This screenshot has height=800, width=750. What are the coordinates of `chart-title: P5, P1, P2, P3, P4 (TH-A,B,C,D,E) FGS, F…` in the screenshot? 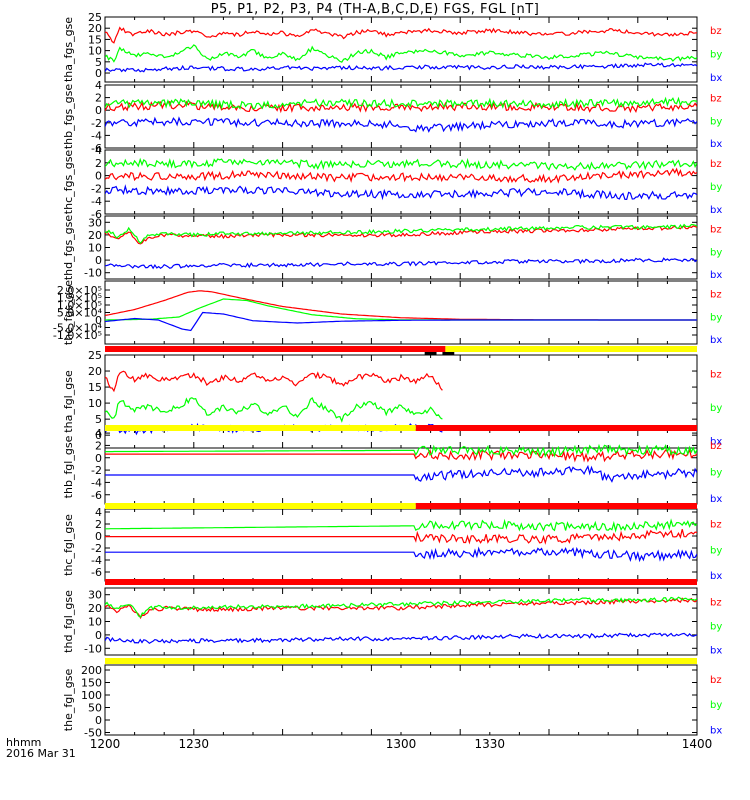 It's located at (375, 9).